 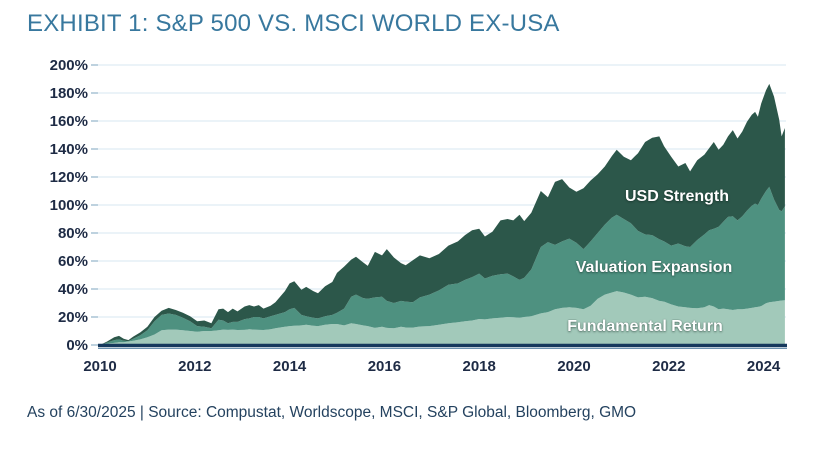 I want to click on x-tick-label: 2016, so click(x=384, y=366).